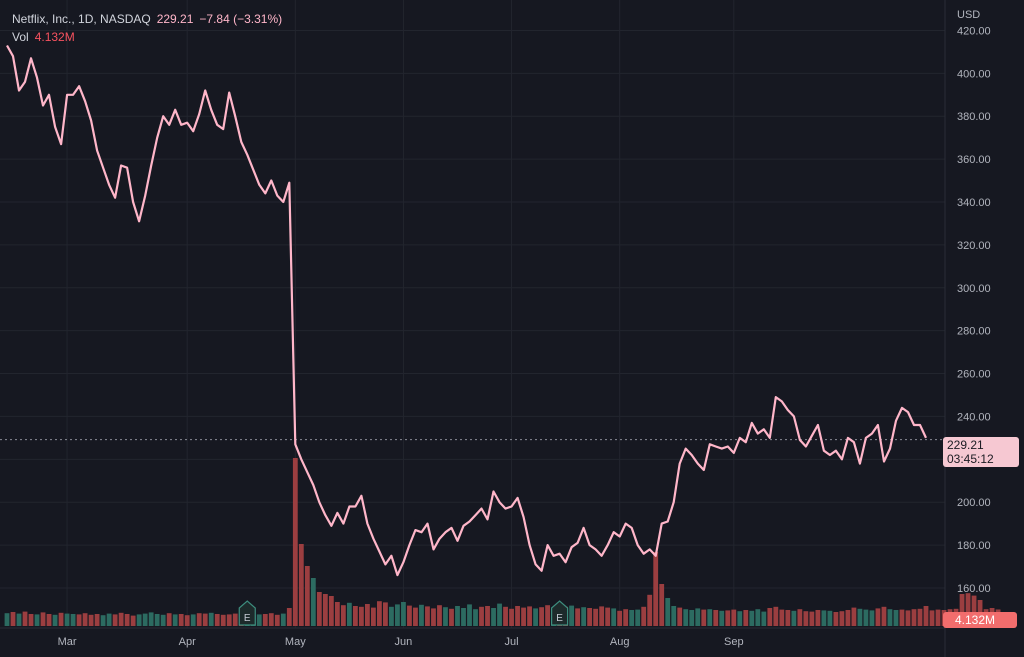  What do you see at coordinates (974, 503) in the screenshot?
I see `y-tick-label: 200.00` at bounding box center [974, 503].